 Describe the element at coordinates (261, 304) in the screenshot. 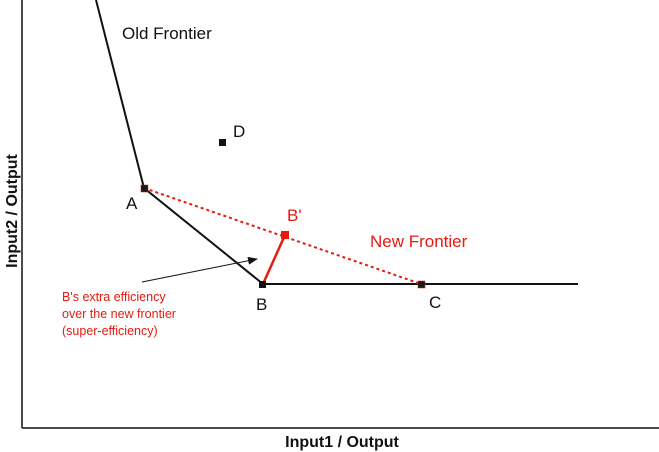

I see `point-b-label: B` at that location.